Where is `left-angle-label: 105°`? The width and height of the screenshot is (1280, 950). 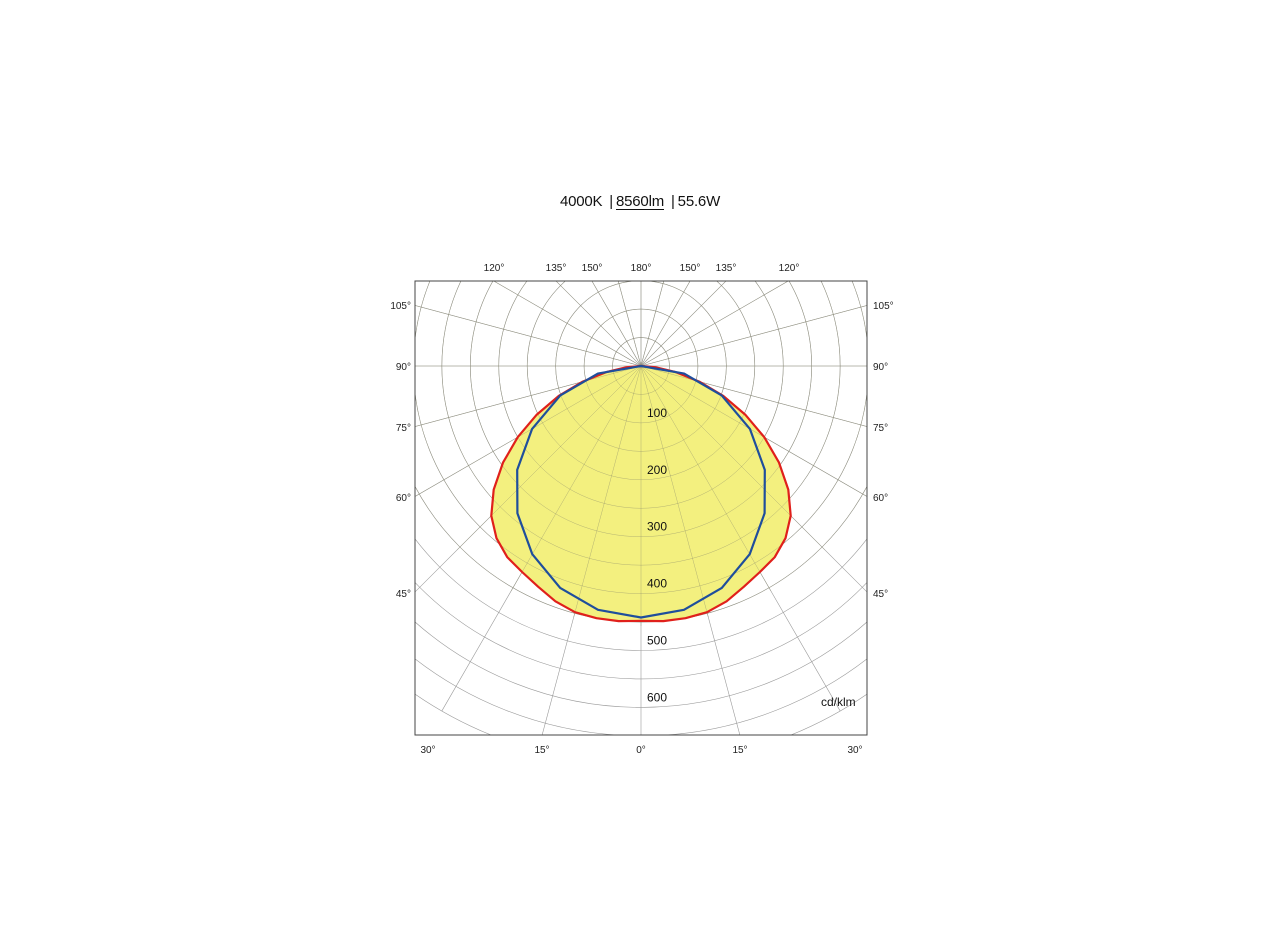 left-angle-label: 105° is located at coordinates (400, 306).